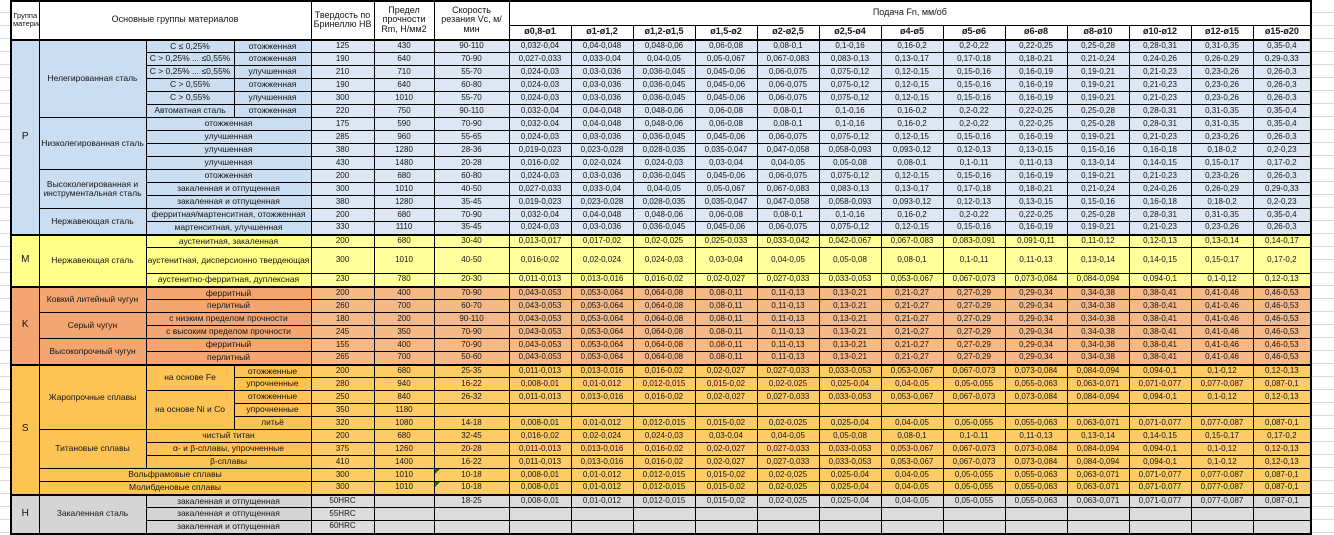  What do you see at coordinates (974, 32) in the screenshot?
I see `col-header-diameter: ø5-ø6` at bounding box center [974, 32].